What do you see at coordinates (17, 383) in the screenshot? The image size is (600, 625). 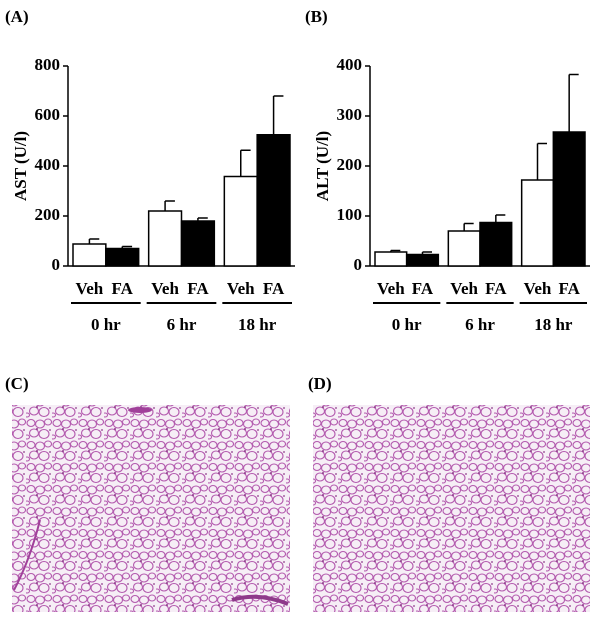 I see `panel-label: (C)` at bounding box center [17, 383].